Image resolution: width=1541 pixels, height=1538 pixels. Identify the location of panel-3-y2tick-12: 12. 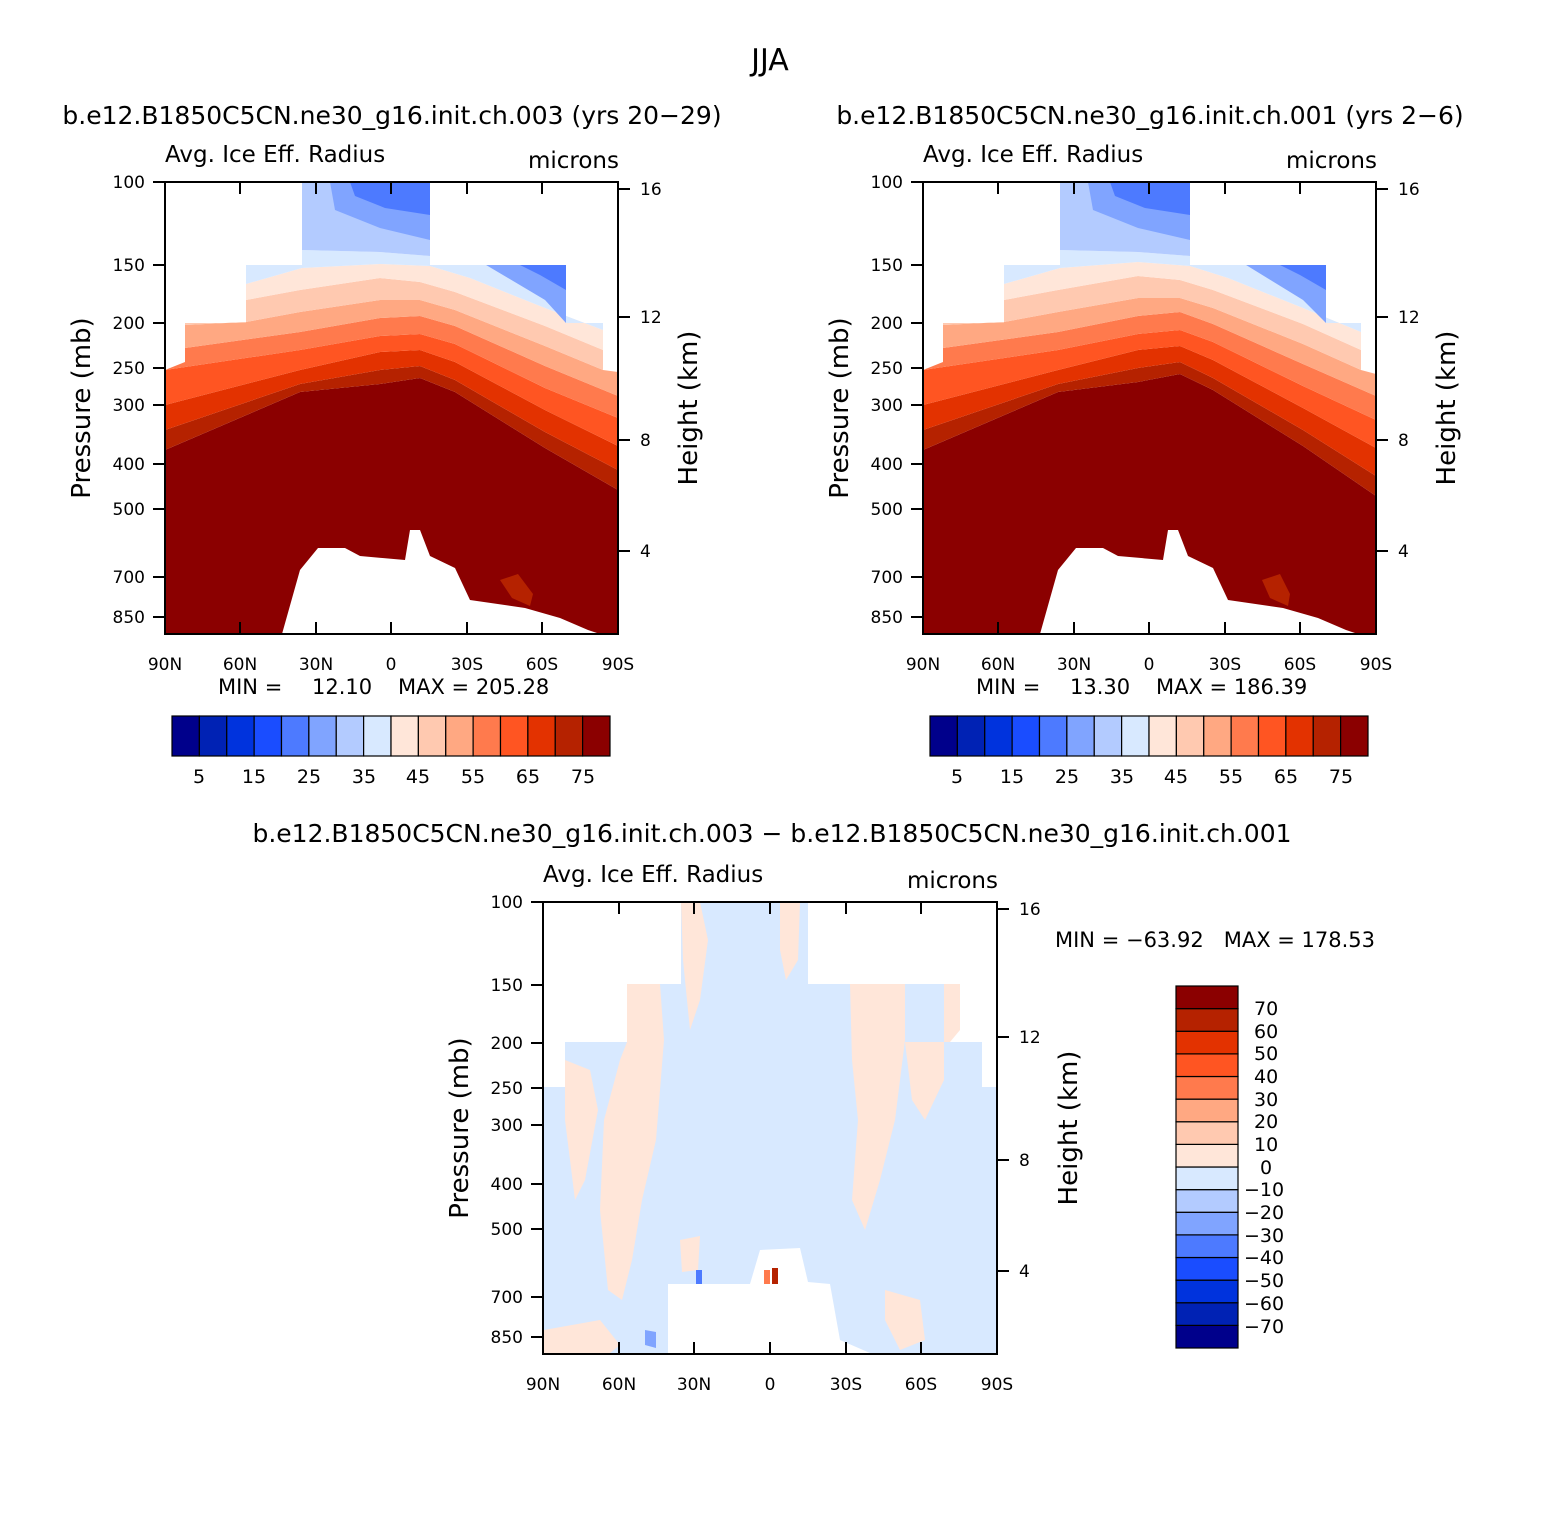
(1030, 1038).